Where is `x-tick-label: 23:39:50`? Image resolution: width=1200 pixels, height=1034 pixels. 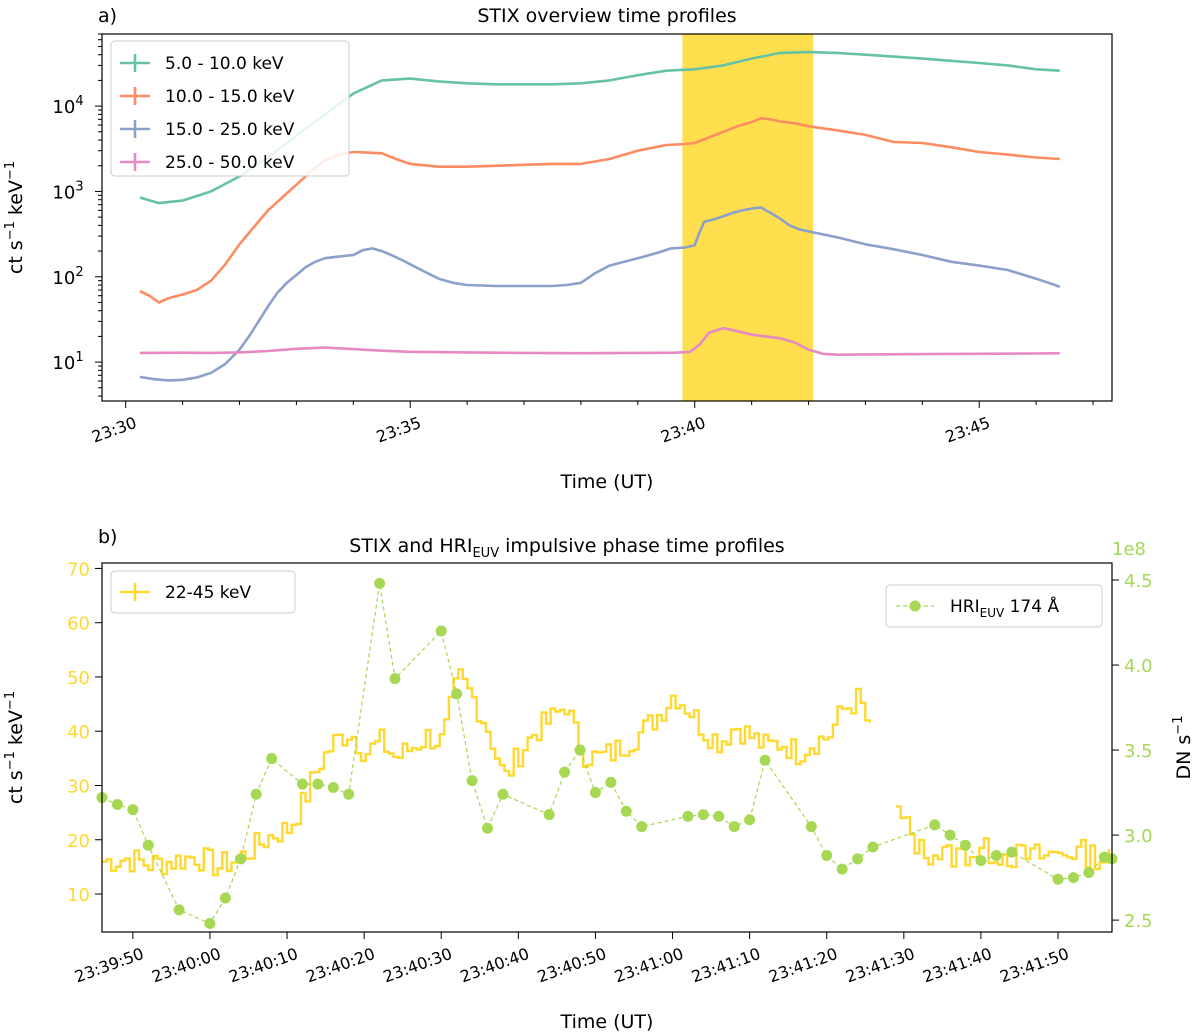
x-tick-label: 23:39:50 is located at coordinates (109, 965).